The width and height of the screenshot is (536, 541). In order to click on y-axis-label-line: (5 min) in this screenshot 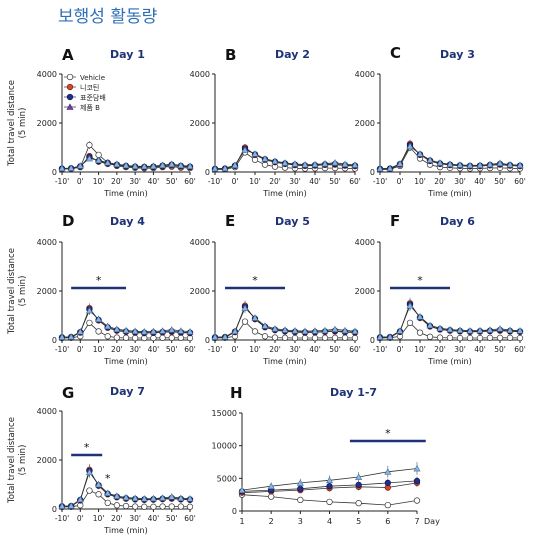, I will do `click(23, 291)`.